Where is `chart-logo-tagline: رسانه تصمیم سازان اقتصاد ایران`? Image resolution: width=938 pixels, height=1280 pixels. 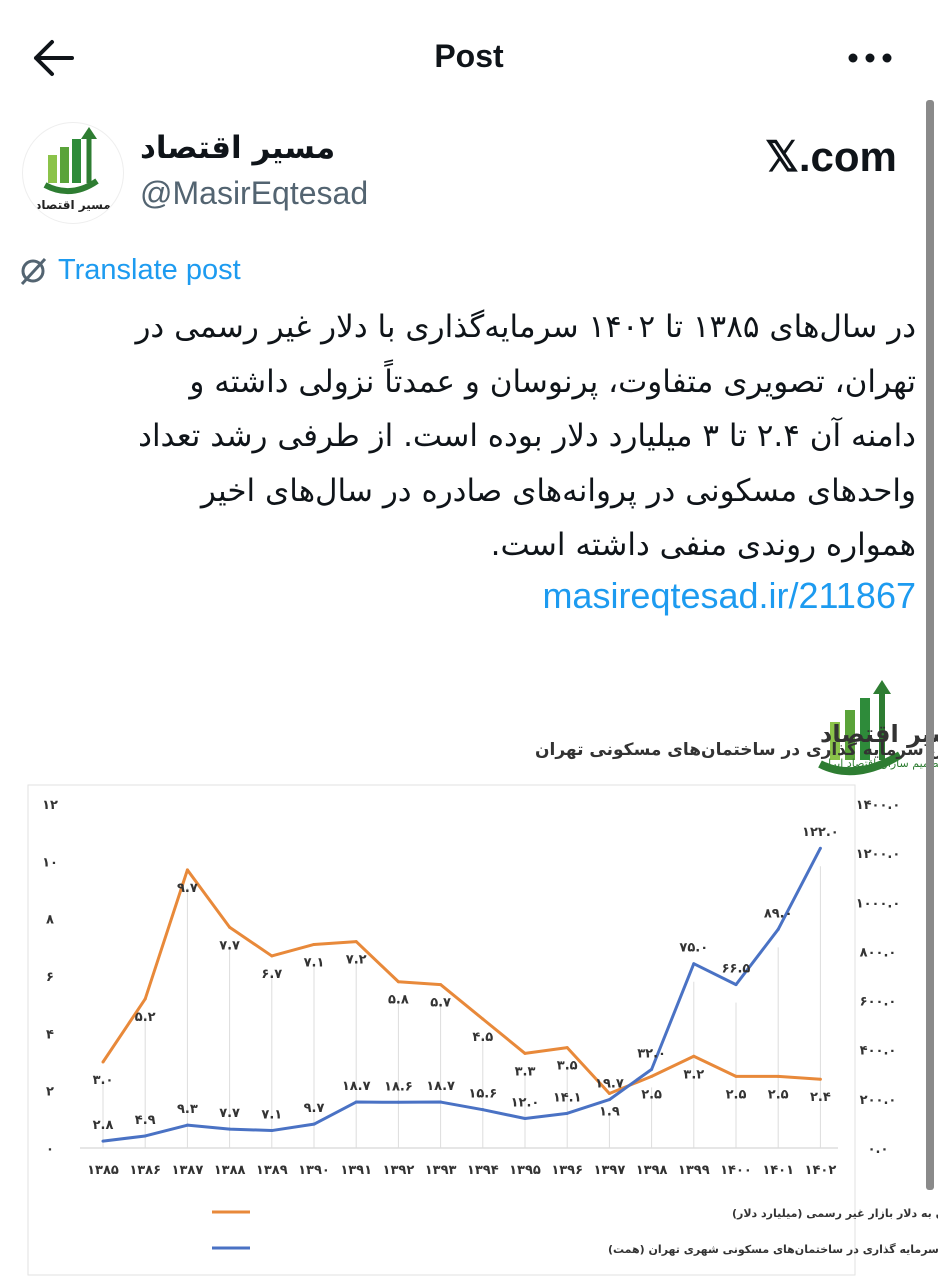
chart-logo-tagline: رسانه تصمیم سازان اقتصاد ایران is located at coordinates (879, 763).